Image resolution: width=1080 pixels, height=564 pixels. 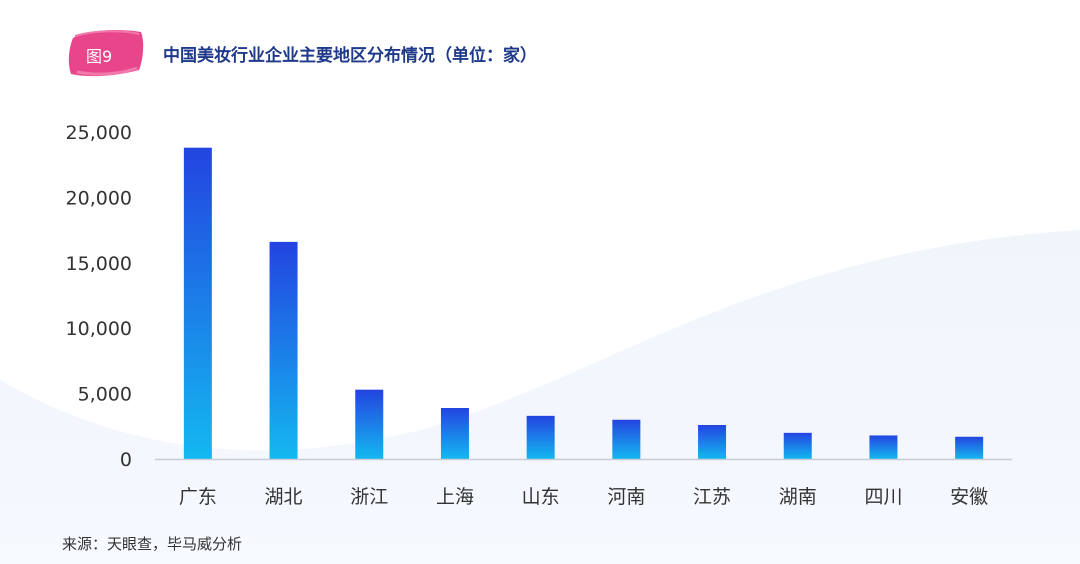 What do you see at coordinates (712, 497) in the screenshot?
I see `x-tick-label: 江苏` at bounding box center [712, 497].